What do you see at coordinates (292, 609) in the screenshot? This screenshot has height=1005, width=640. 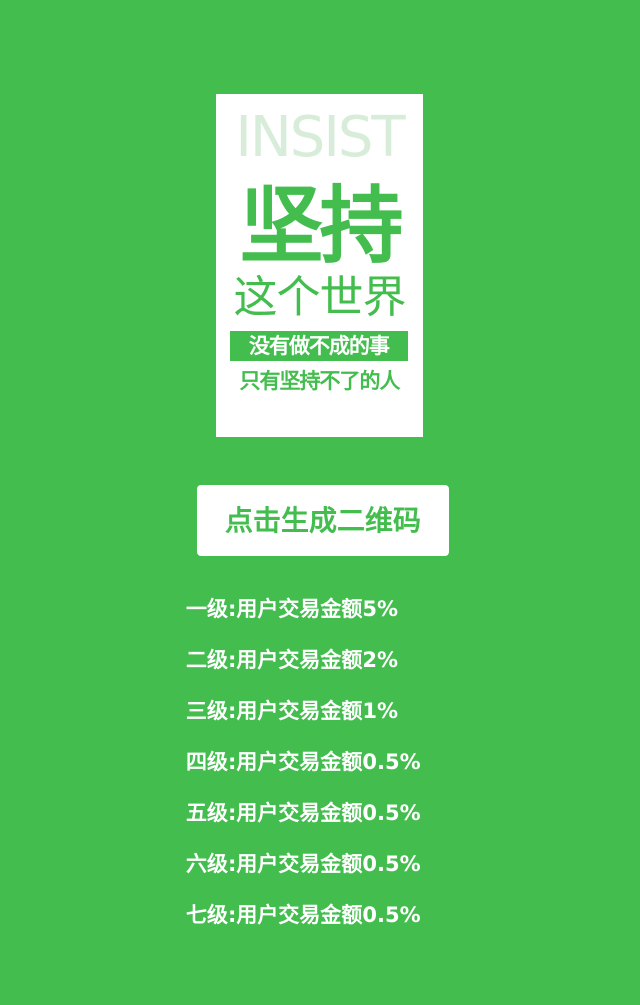 I see `level-item: 一级:用户交易金额5%` at bounding box center [292, 609].